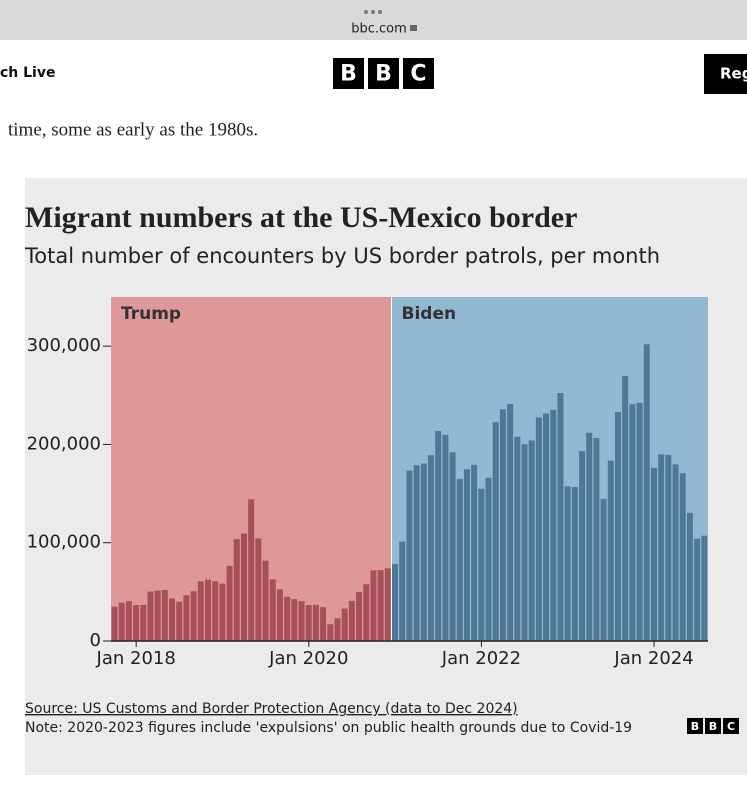 This screenshot has width=747, height=800. Describe the element at coordinates (481, 658) in the screenshot. I see `x-tick-label: Jan 2022` at that location.